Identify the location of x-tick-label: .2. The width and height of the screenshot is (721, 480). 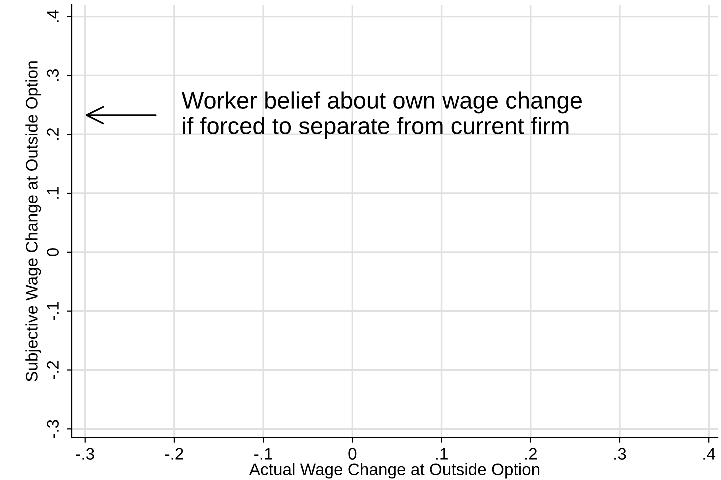
(531, 454).